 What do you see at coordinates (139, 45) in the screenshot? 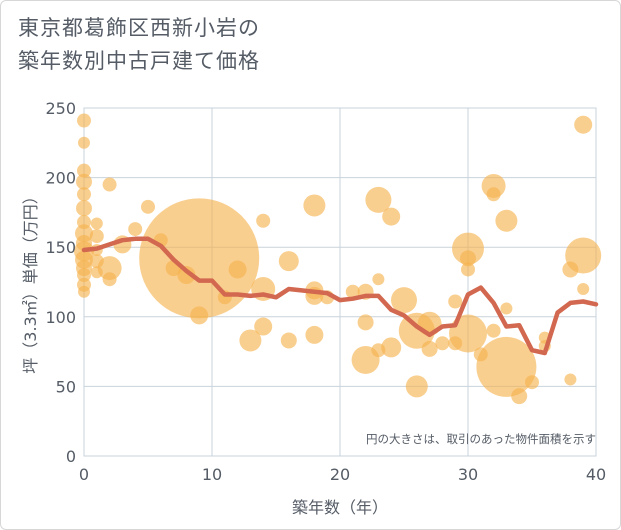
I see `chart-title: 東京都葛飾区西新小岩の 築年数別中古戸建て価格` at bounding box center [139, 45].